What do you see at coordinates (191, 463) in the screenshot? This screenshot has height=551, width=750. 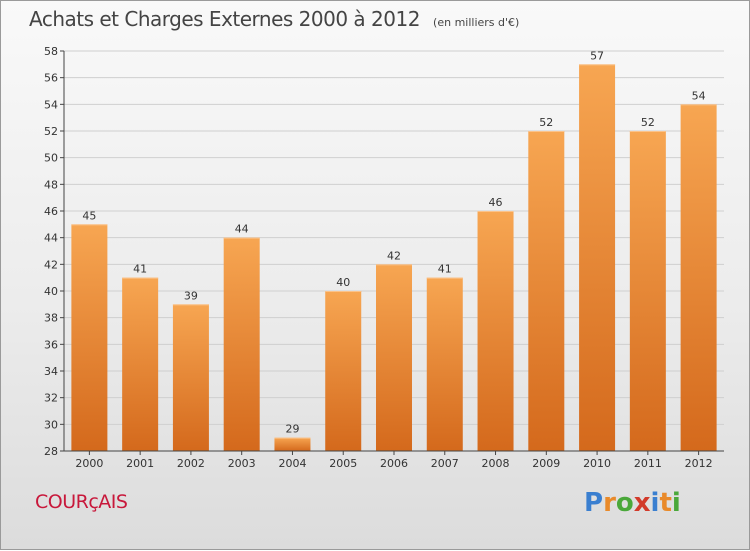 I see `x-tick-label: 2002` at bounding box center [191, 463].